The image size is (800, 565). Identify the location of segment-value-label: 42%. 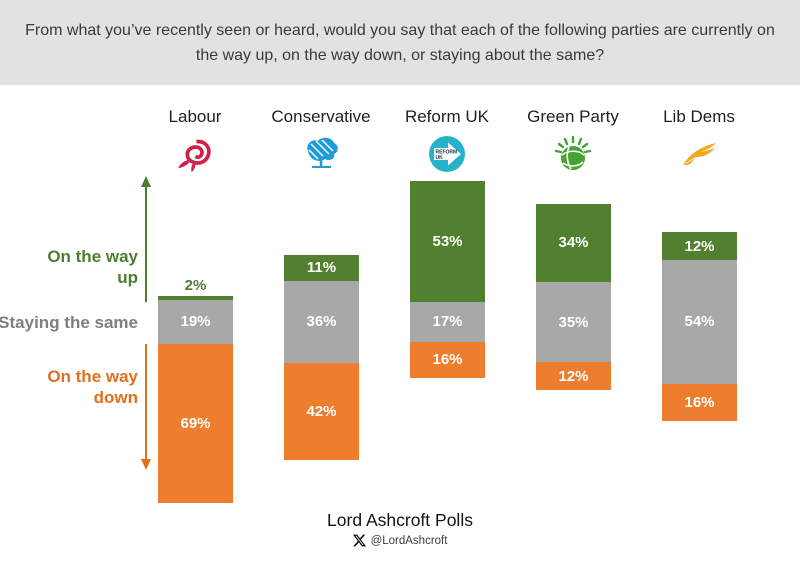
(321, 412).